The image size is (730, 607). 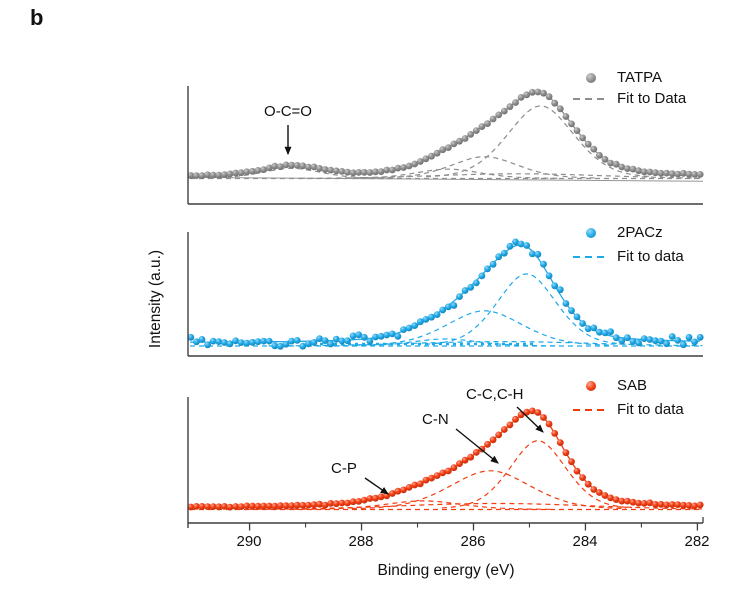 I want to click on 2pacz-fit-dash-icon, so click(x=591, y=256).